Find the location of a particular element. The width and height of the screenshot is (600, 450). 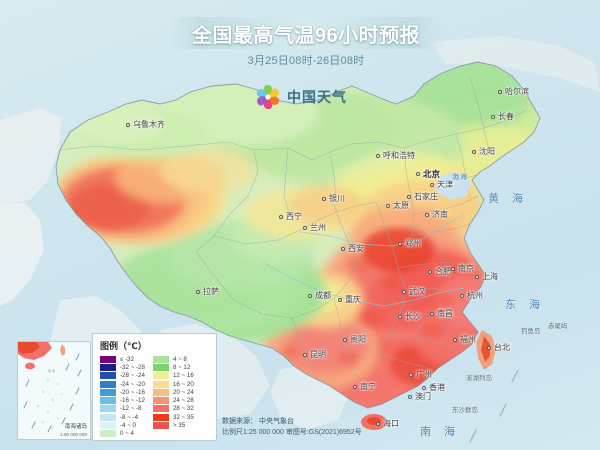

title-banner: 全国最高气温96小时预报 is located at coordinates (306, 33).